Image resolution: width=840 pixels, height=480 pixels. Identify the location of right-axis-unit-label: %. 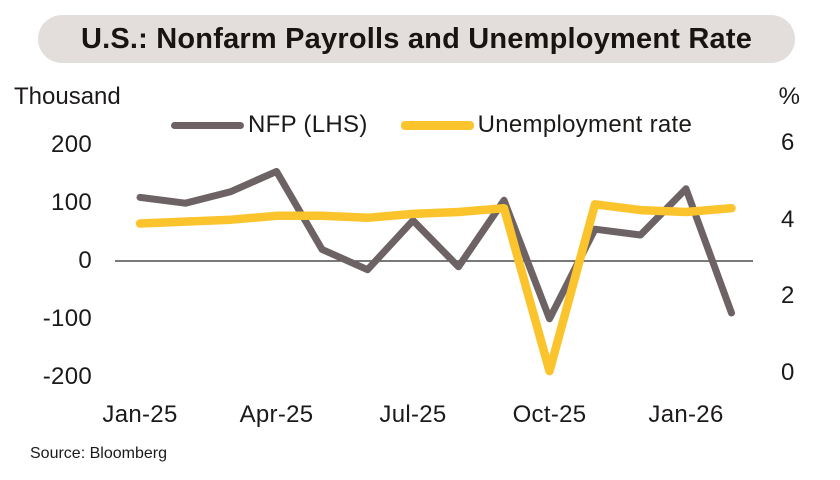
(789, 96).